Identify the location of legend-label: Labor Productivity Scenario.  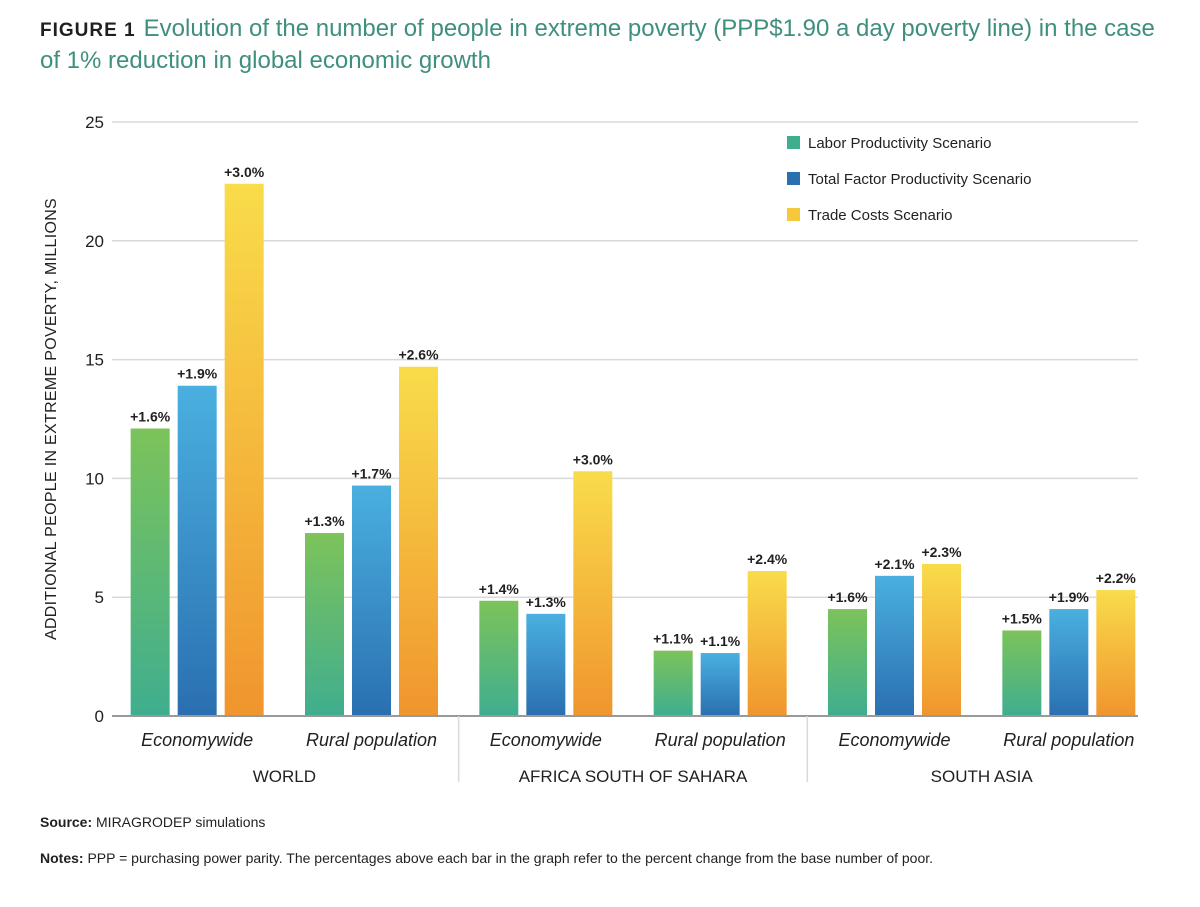
(899, 143).